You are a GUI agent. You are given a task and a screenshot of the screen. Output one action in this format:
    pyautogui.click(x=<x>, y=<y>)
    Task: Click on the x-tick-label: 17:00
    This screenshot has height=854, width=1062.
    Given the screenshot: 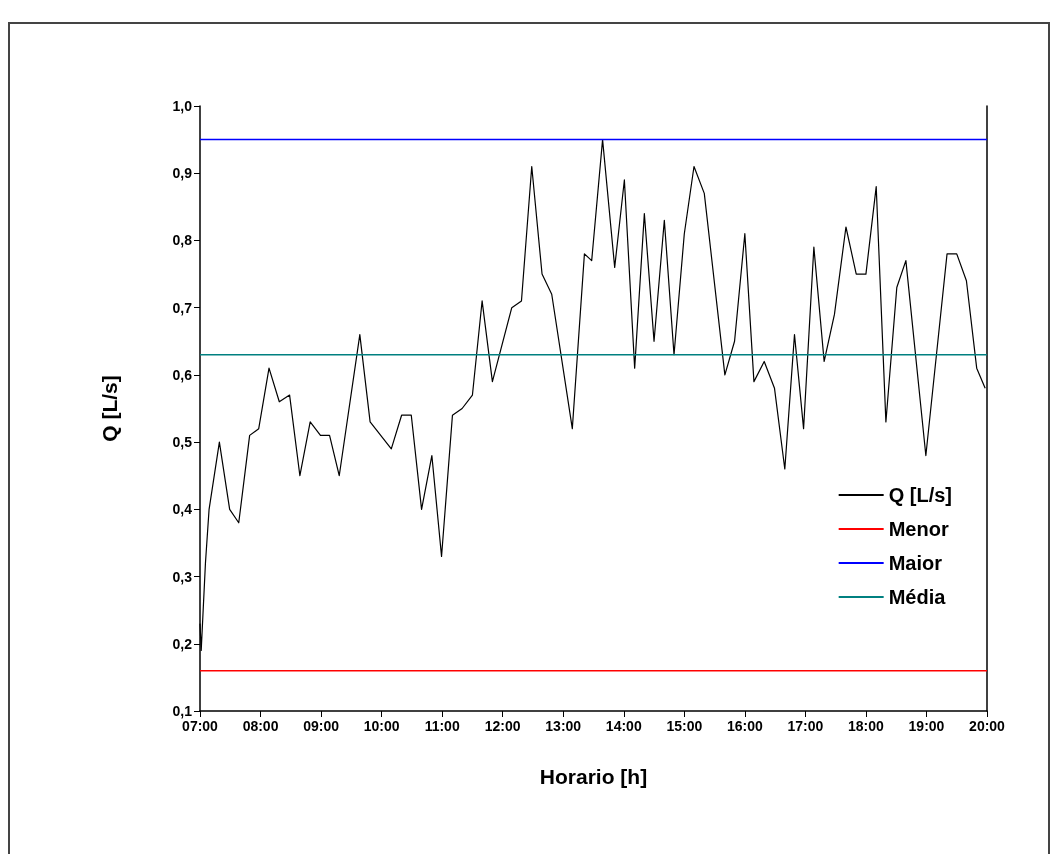 What is the action you would take?
    pyautogui.click(x=805, y=726)
    